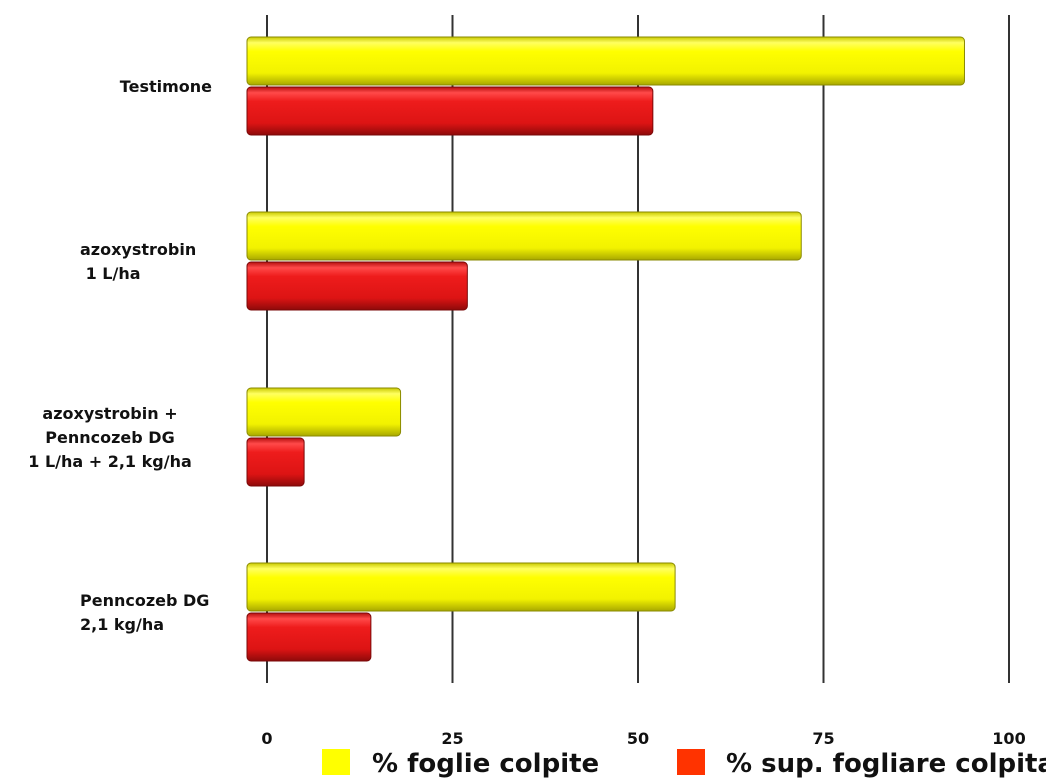 Image resolution: width=1046 pixels, height=778 pixels. Describe the element at coordinates (823, 738) in the screenshot. I see `x-tick-label: 75` at that location.